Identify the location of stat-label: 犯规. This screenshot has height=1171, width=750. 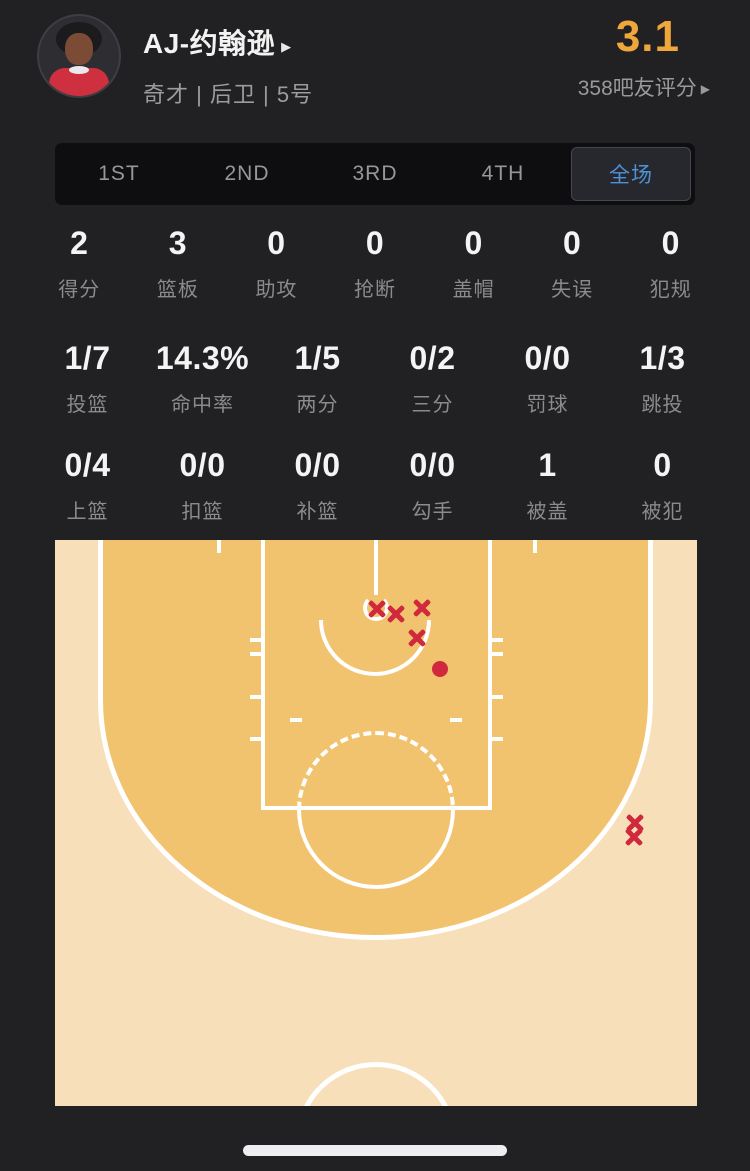
(670, 290).